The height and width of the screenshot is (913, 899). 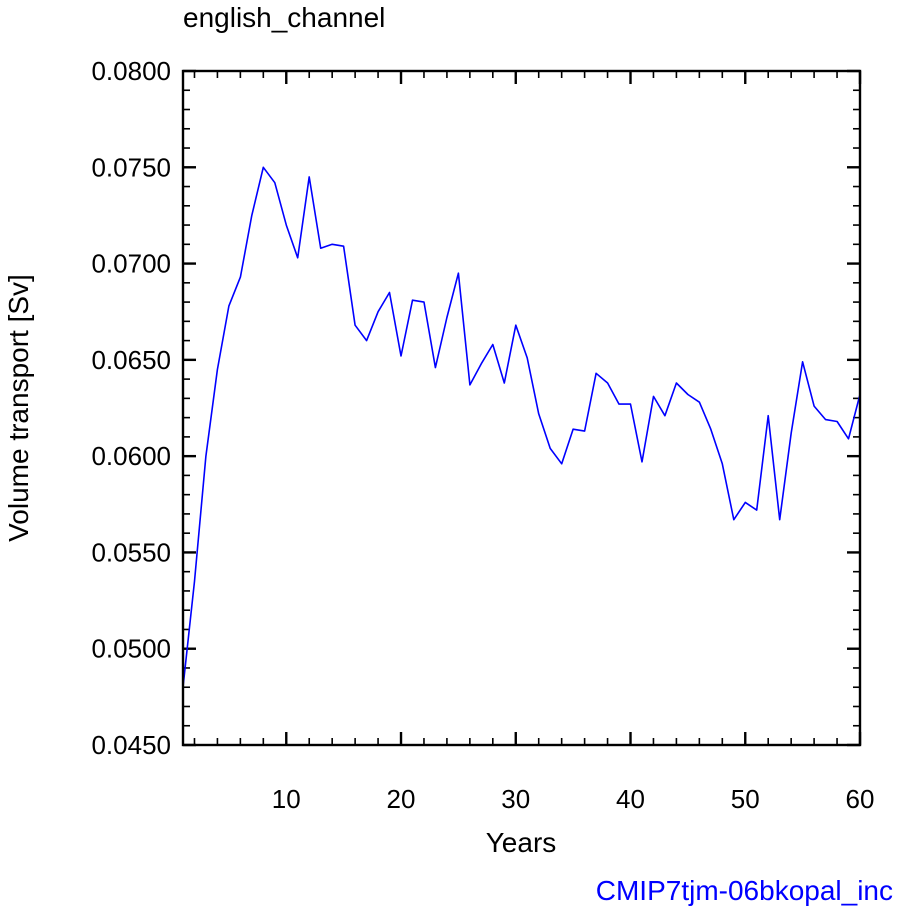 I want to click on y-tick-label: 0.0750, so click(x=131, y=167).